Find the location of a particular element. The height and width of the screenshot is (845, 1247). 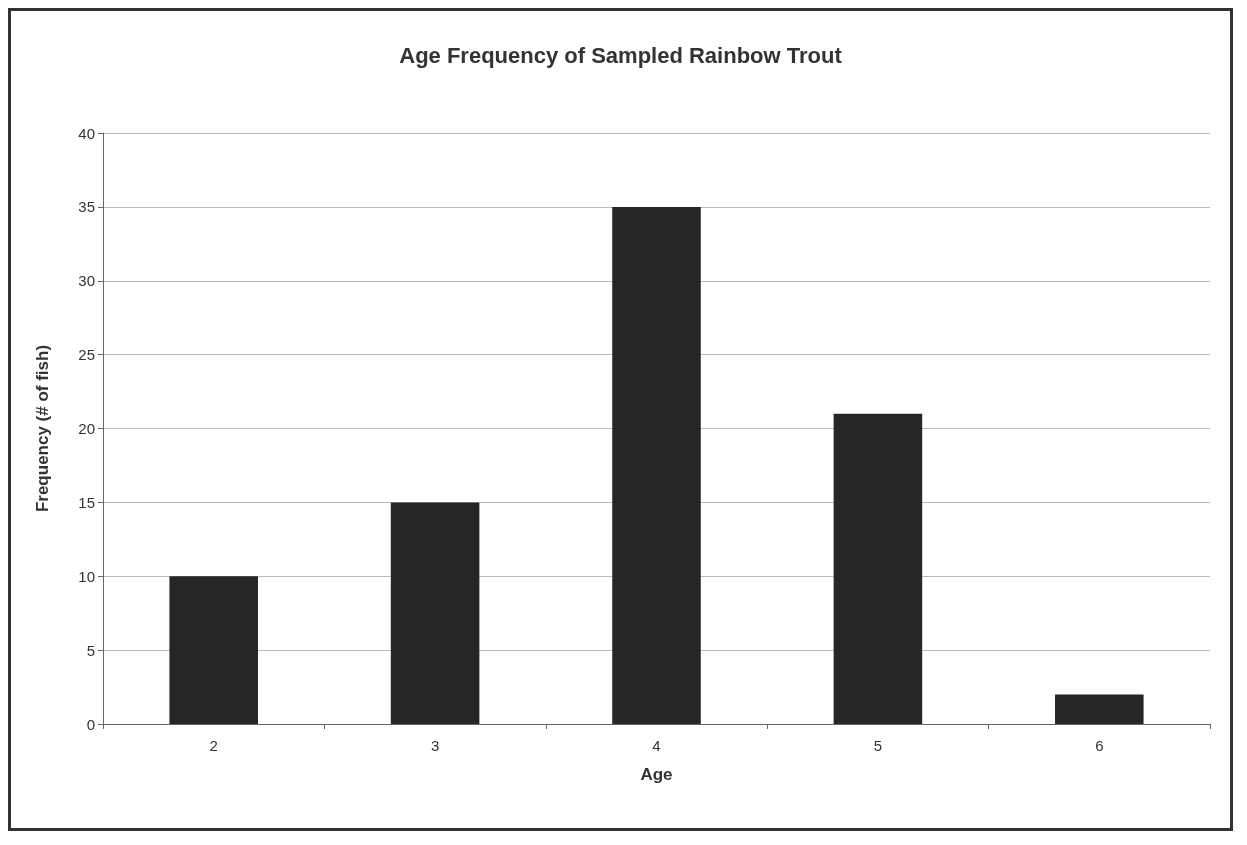

x-tick-label: 5 is located at coordinates (878, 745).